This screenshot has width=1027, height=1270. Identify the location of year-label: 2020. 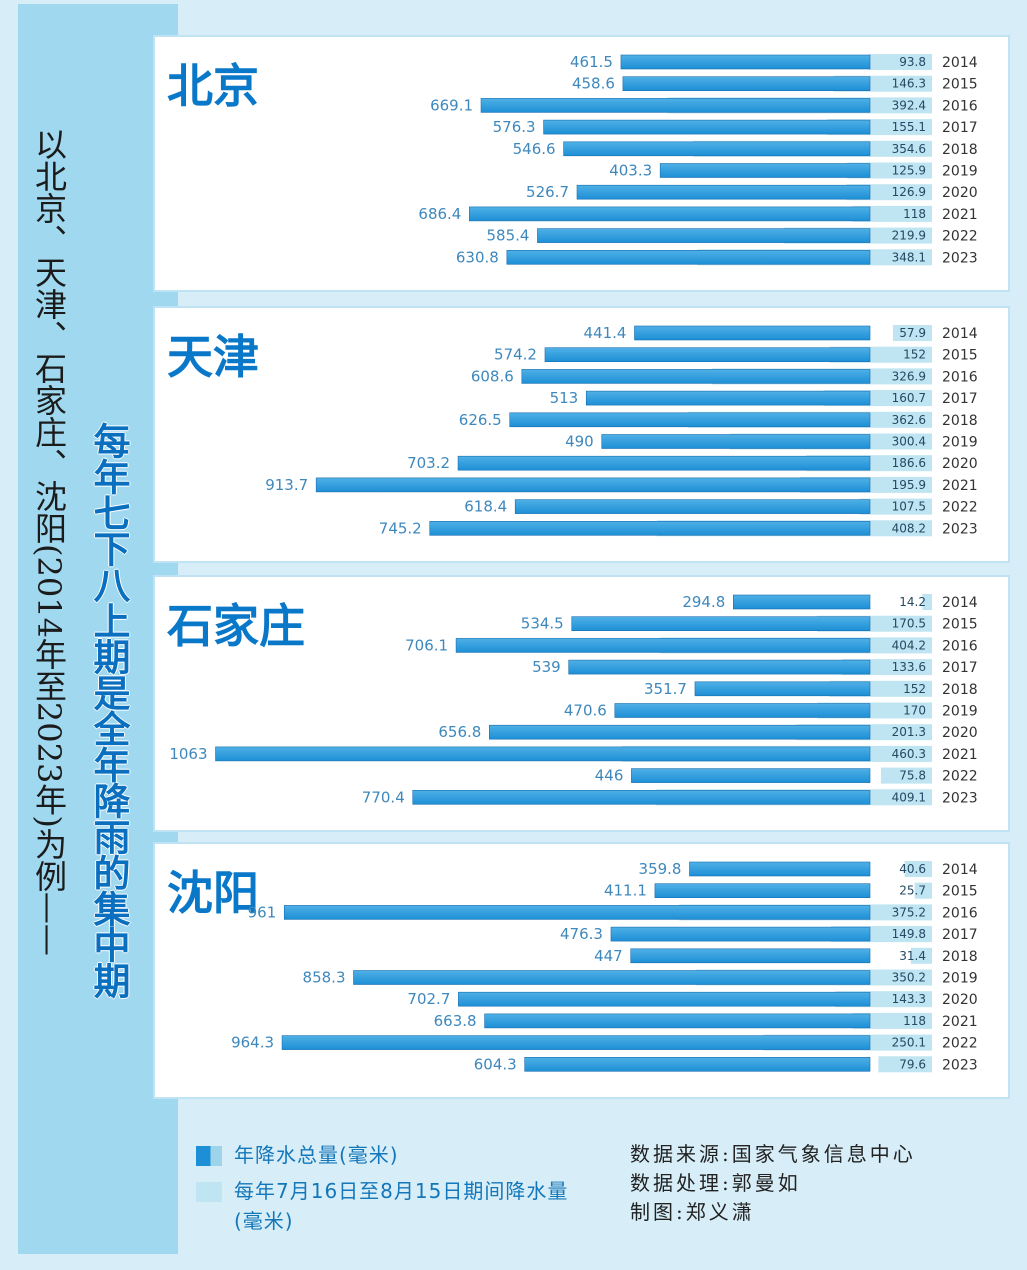
(960, 733).